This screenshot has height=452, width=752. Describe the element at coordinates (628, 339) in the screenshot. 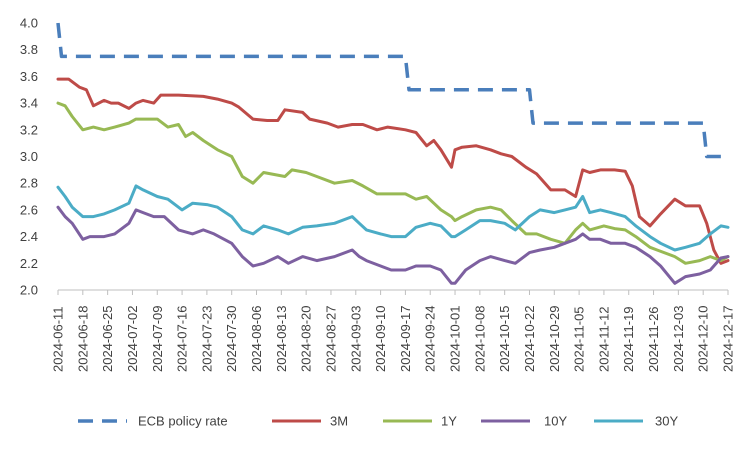

I see `x-tick-label: 2024-11-19` at that location.